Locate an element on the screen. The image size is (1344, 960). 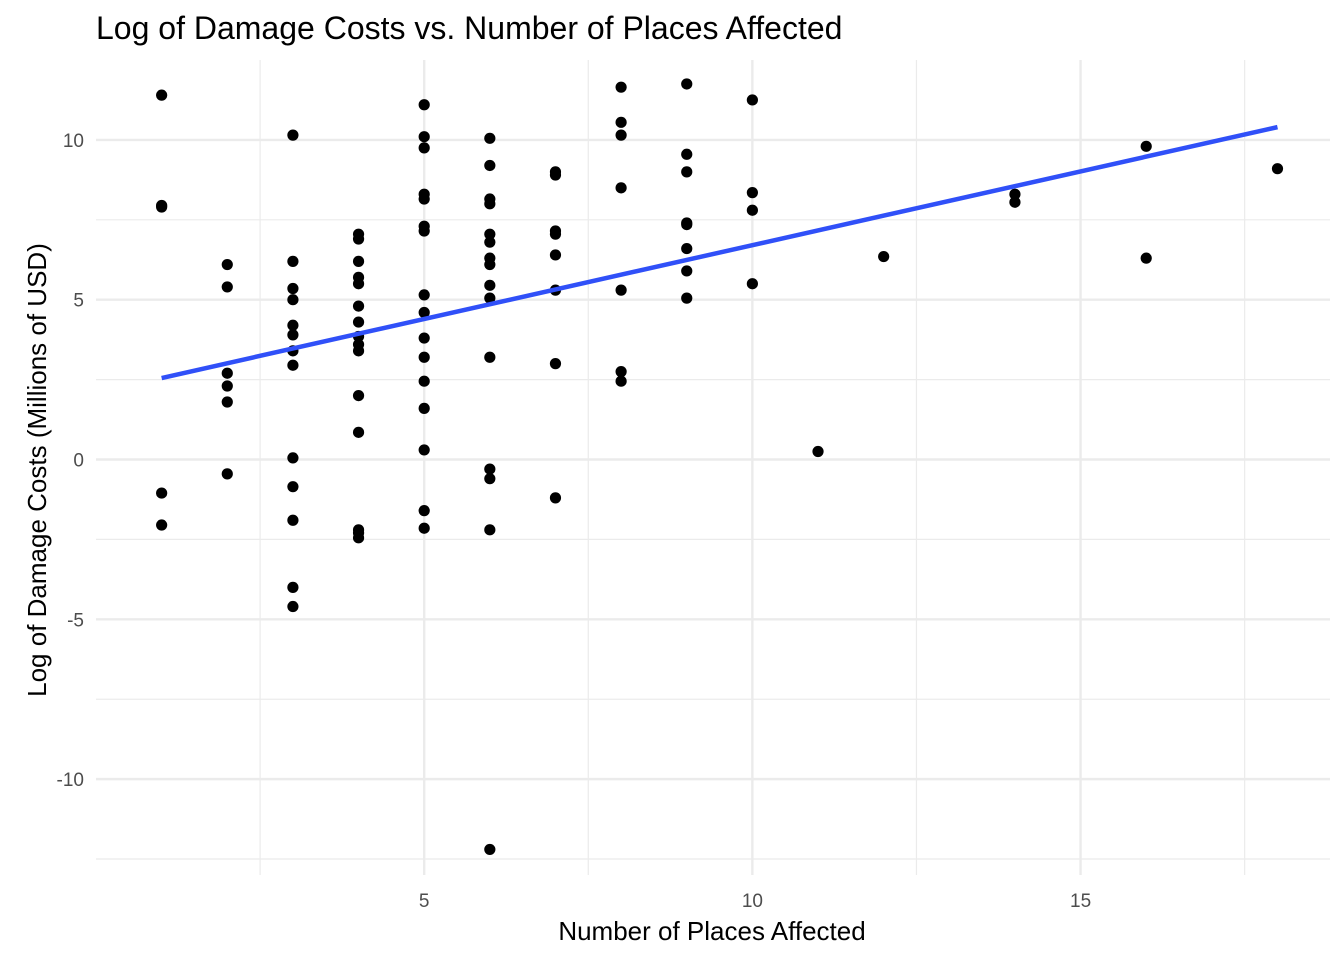
x-tick-label: 10 is located at coordinates (752, 901).